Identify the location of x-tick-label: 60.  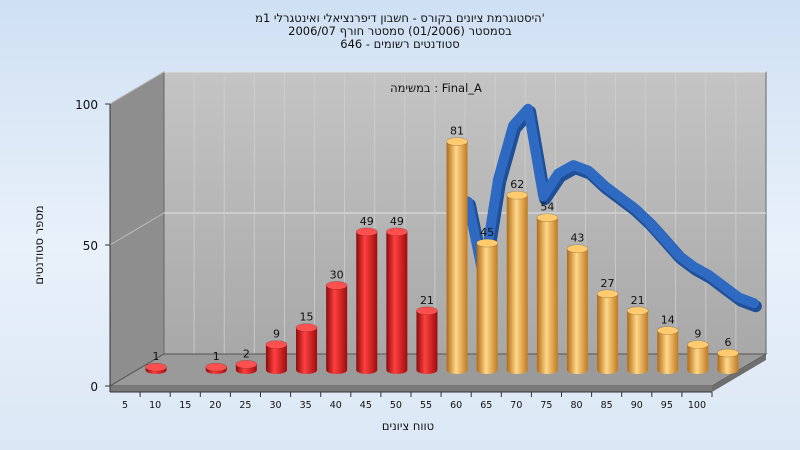
(456, 405).